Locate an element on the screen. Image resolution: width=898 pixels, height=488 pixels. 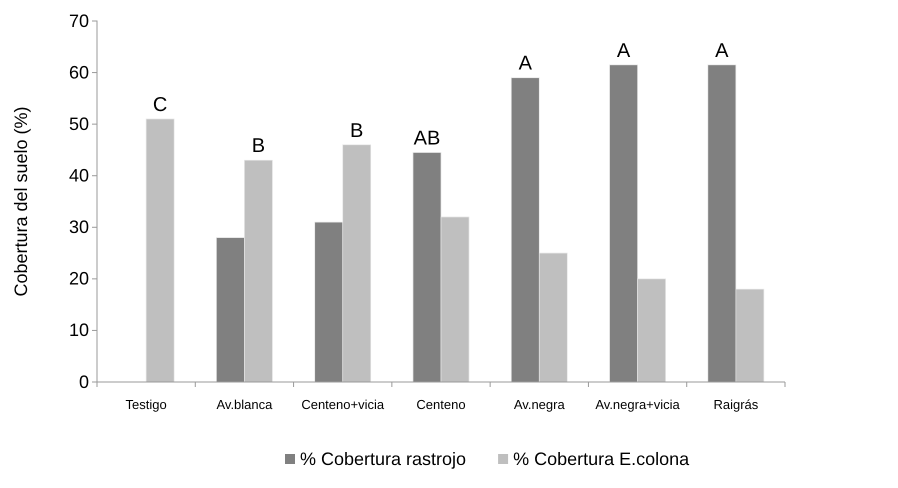
y-axis-title: Cobertura del suelo (%) is located at coordinates (21, 201).